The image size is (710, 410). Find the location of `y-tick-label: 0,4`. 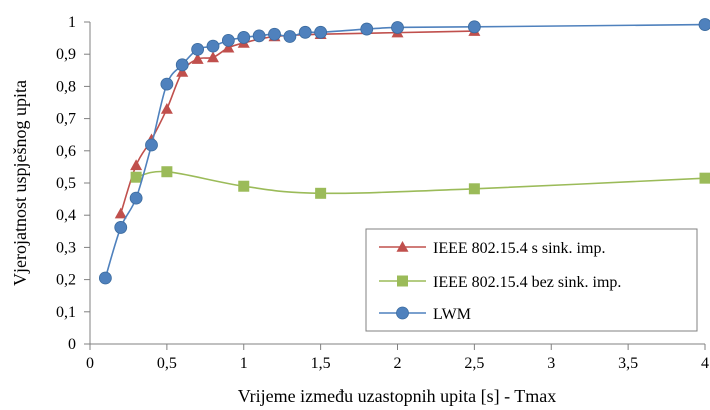

y-tick-label: 0,4 is located at coordinates (66, 215).